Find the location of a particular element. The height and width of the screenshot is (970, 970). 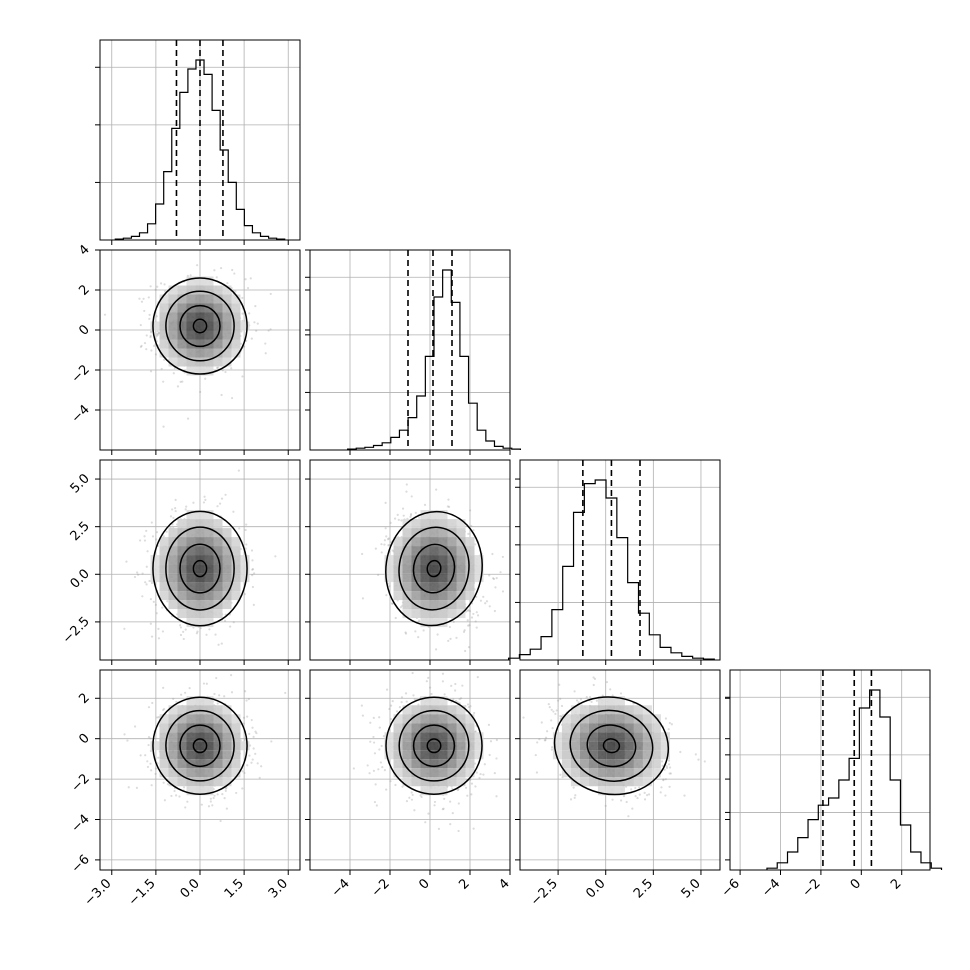

x-tick-label: −4 is located at coordinates (771, 888).